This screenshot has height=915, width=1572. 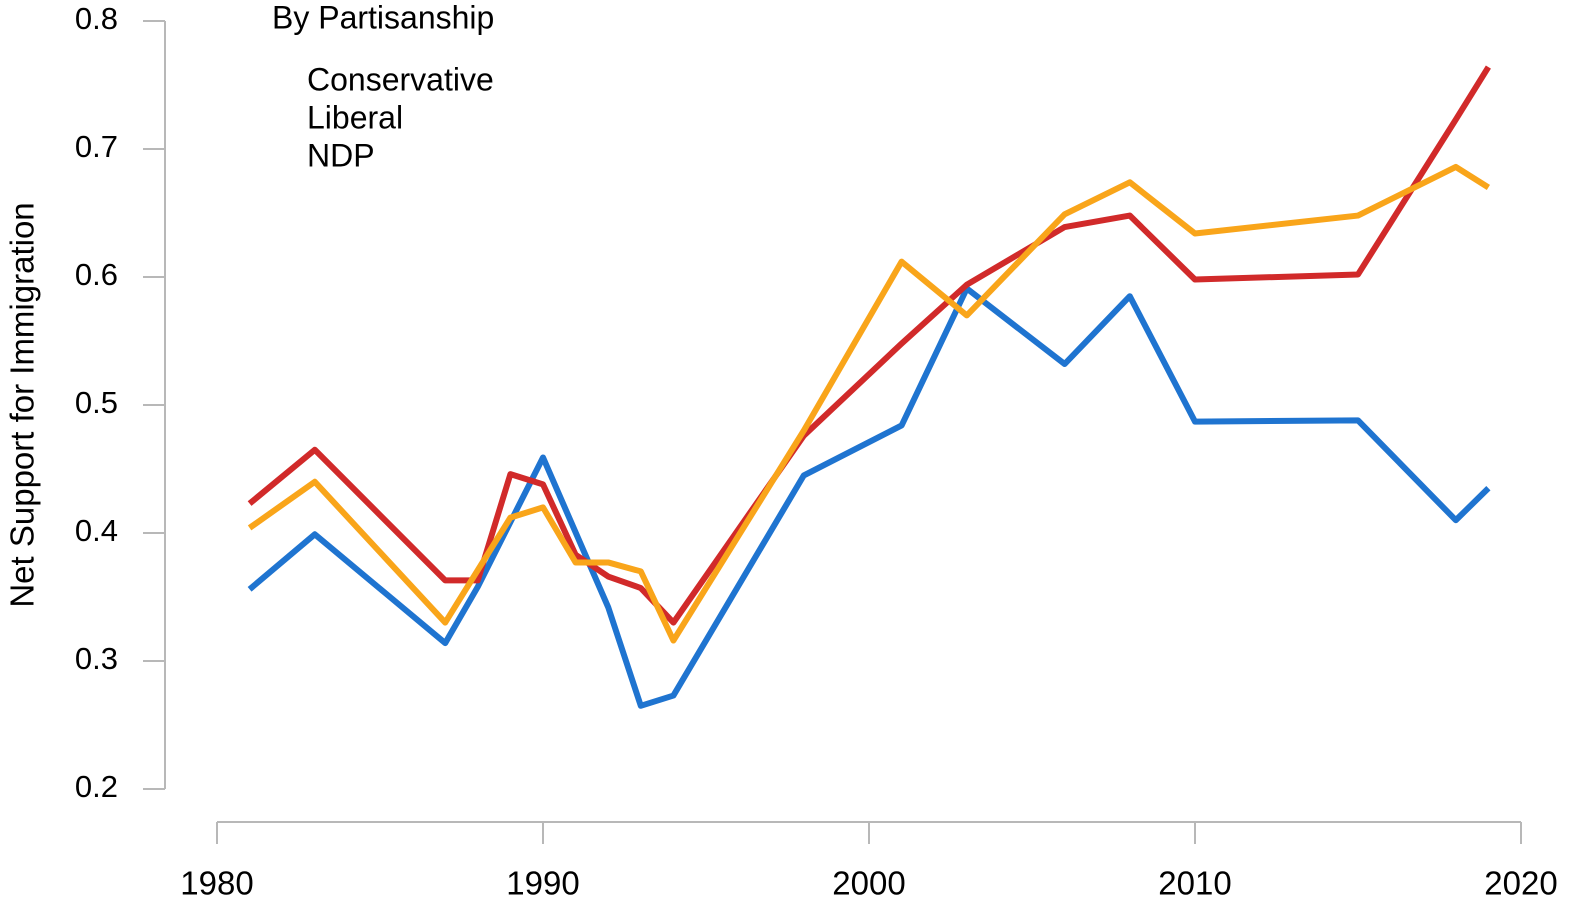 What do you see at coordinates (868, 883) in the screenshot?
I see `x-tick-label: 2000` at bounding box center [868, 883].